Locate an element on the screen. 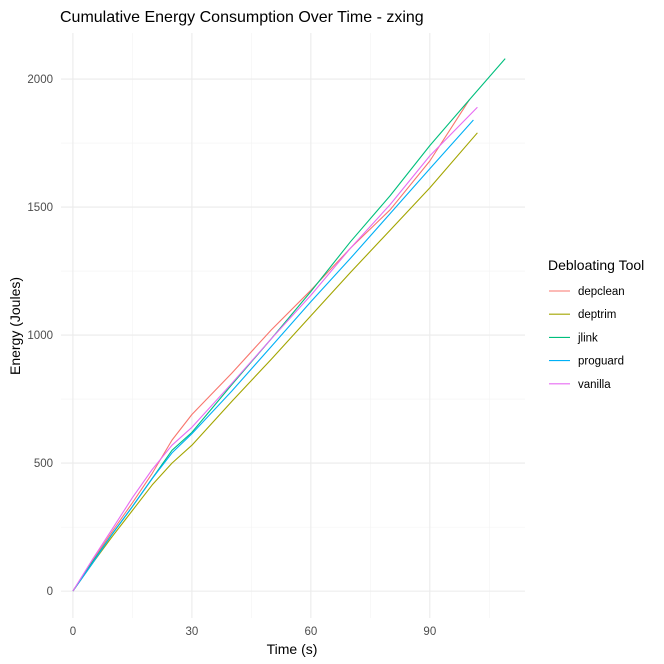  legend-title: Debloating Tool is located at coordinates (596, 265).